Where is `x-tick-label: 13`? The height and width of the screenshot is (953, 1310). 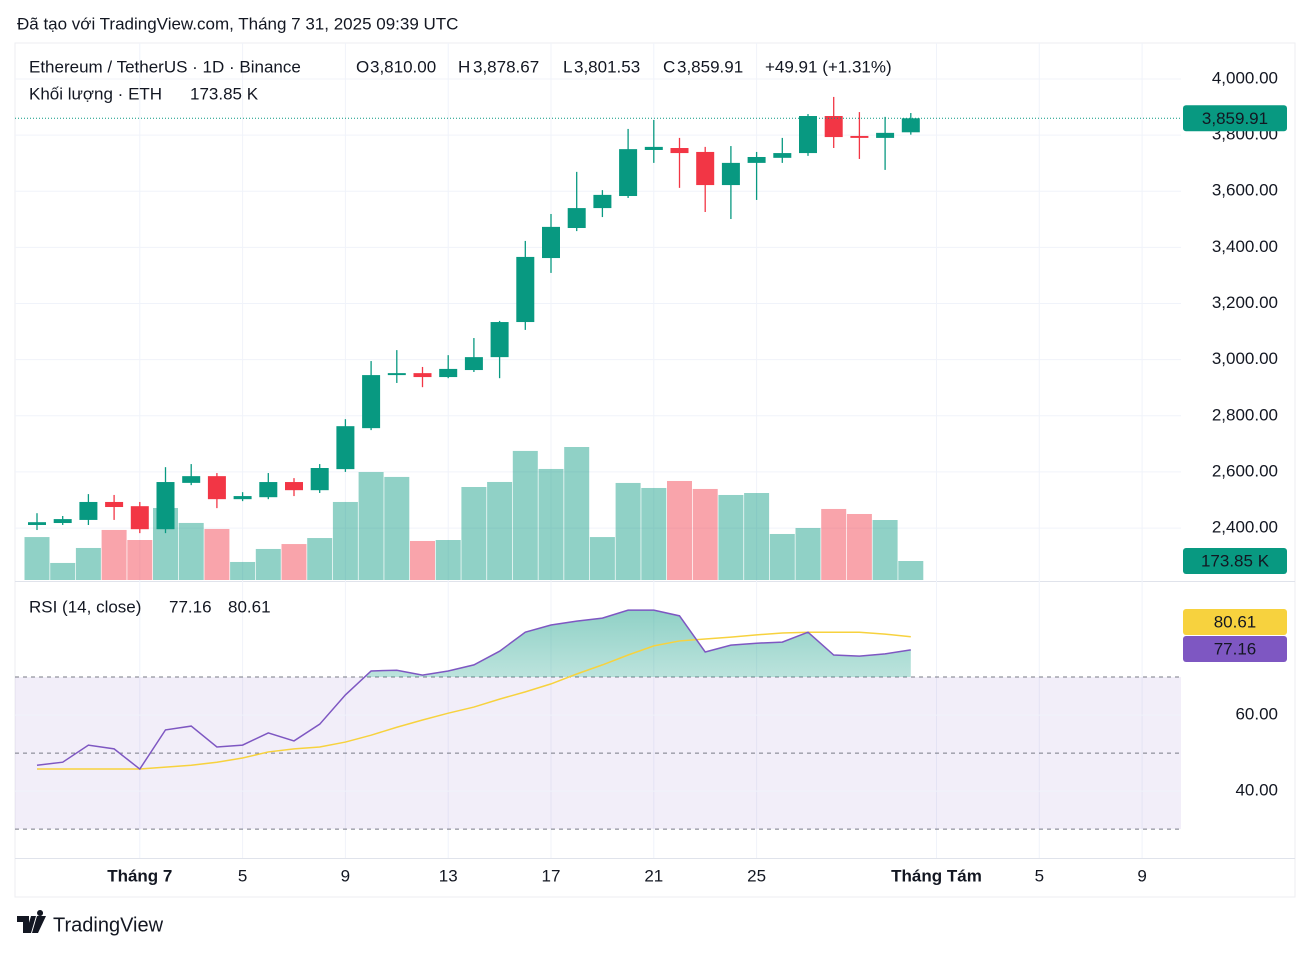
x-tick-label: 13 is located at coordinates (448, 875).